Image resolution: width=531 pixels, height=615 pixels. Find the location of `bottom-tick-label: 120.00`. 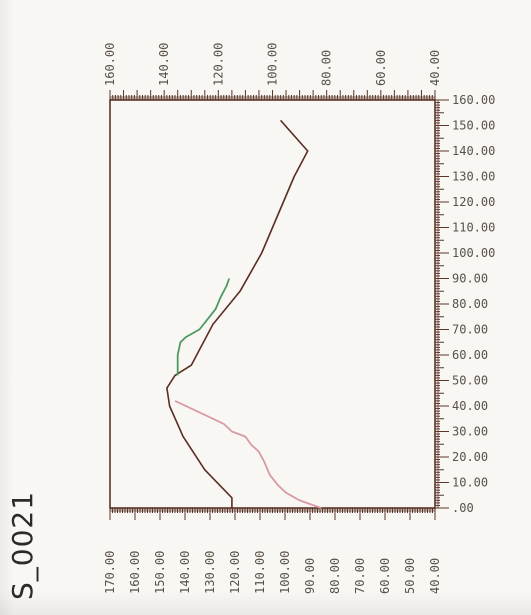

bottom-tick-label: 120.00 is located at coordinates (235, 572).